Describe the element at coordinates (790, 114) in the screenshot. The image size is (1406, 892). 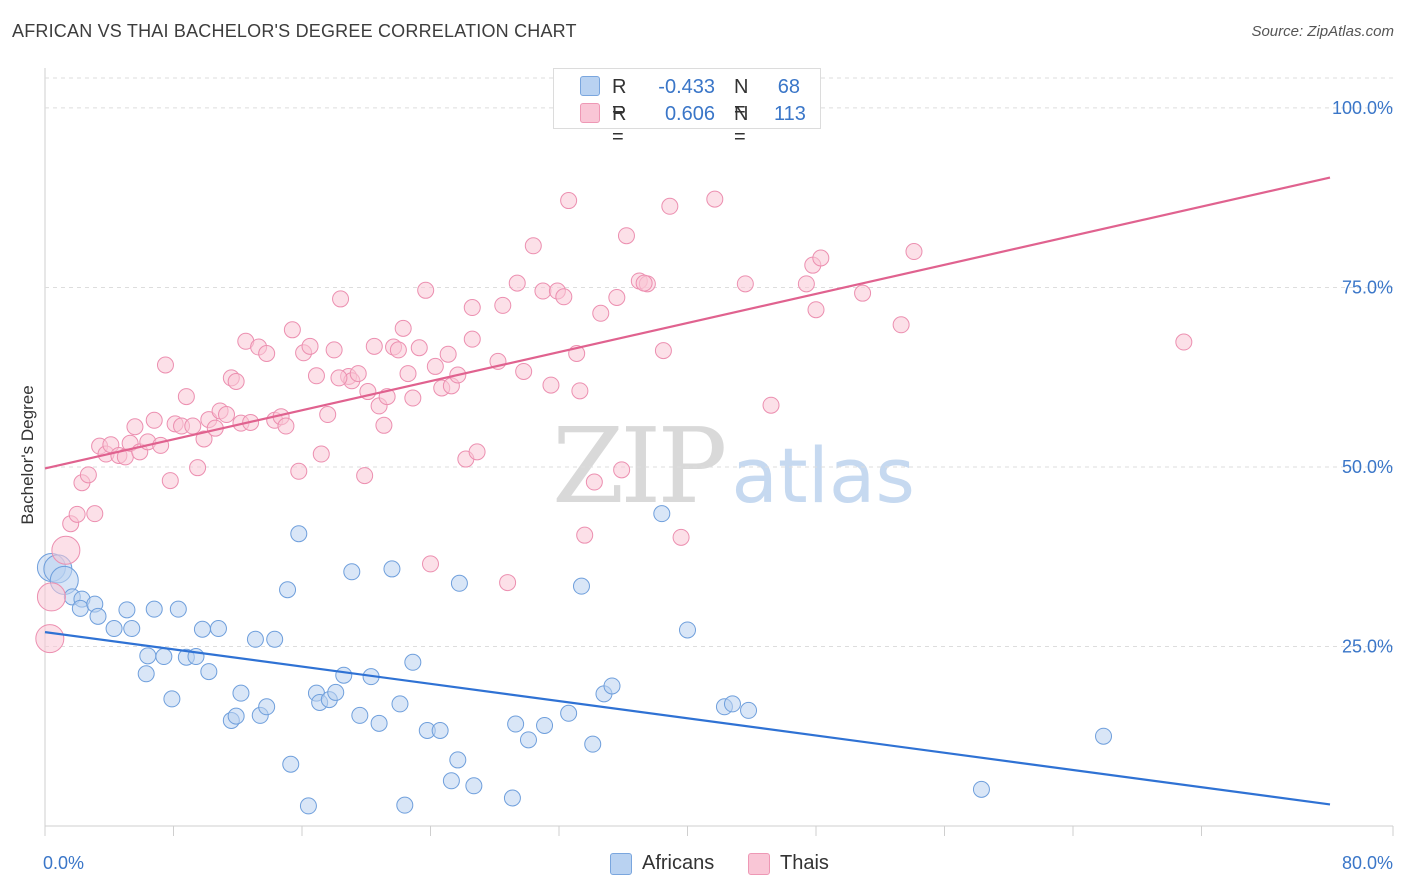
I see `n-value: 113` at that location.